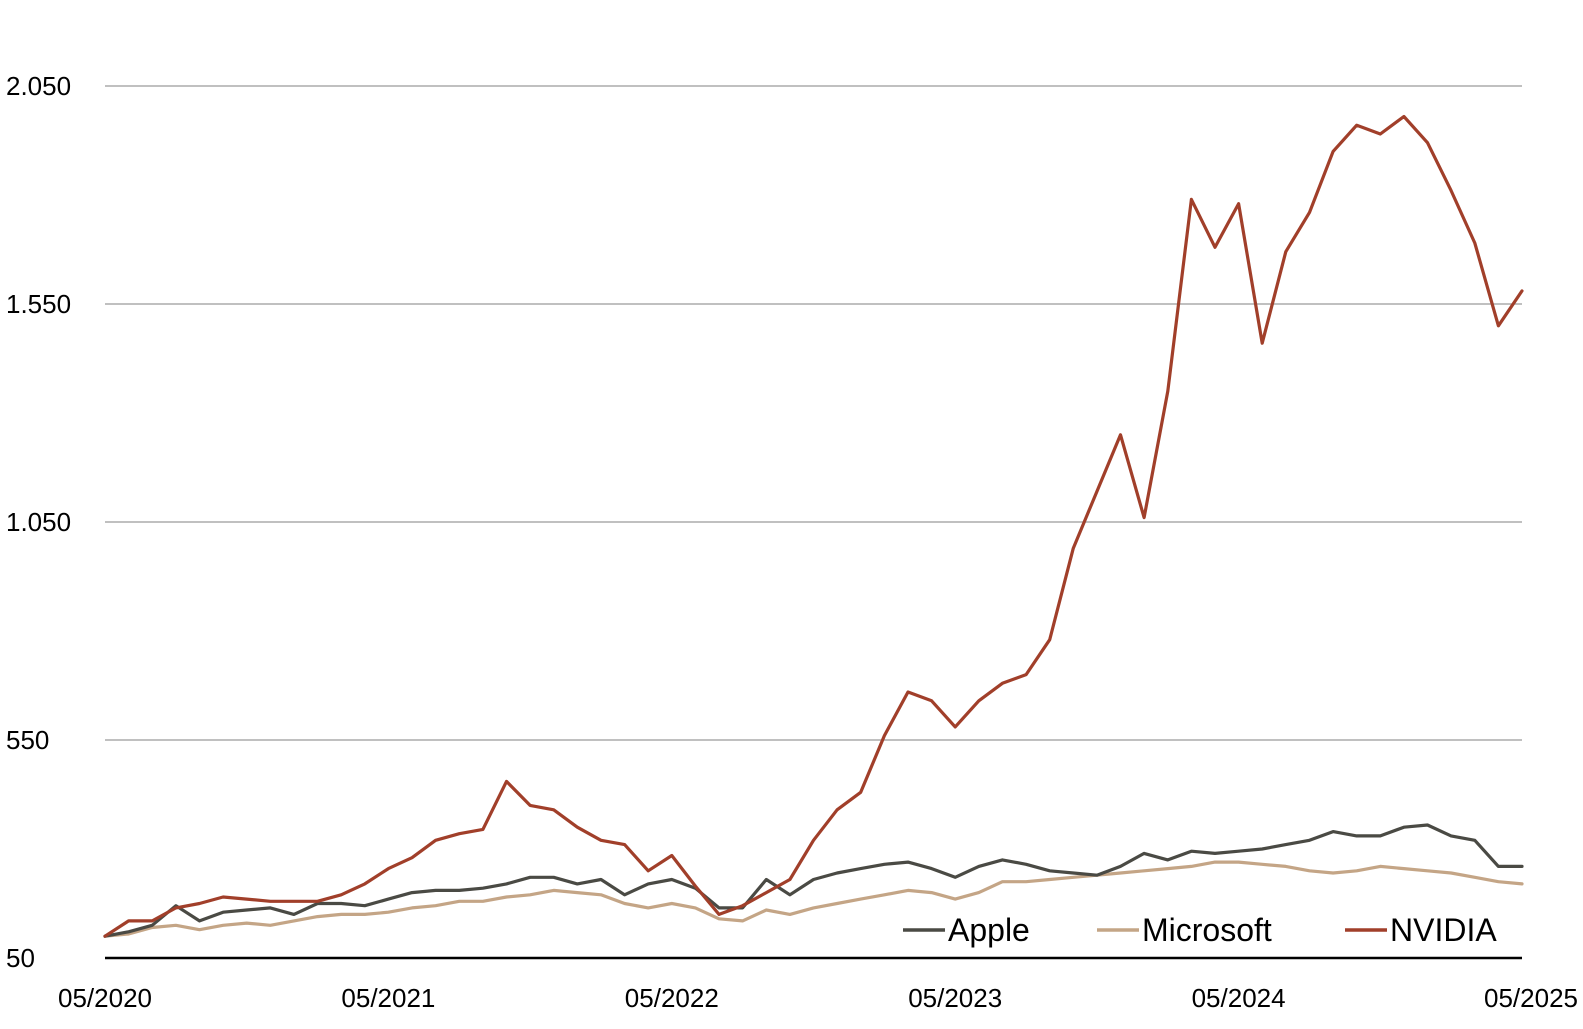 This screenshot has height=1029, width=1583. Describe the element at coordinates (38, 86) in the screenshot. I see `y-tick-label: 2.050` at that location.